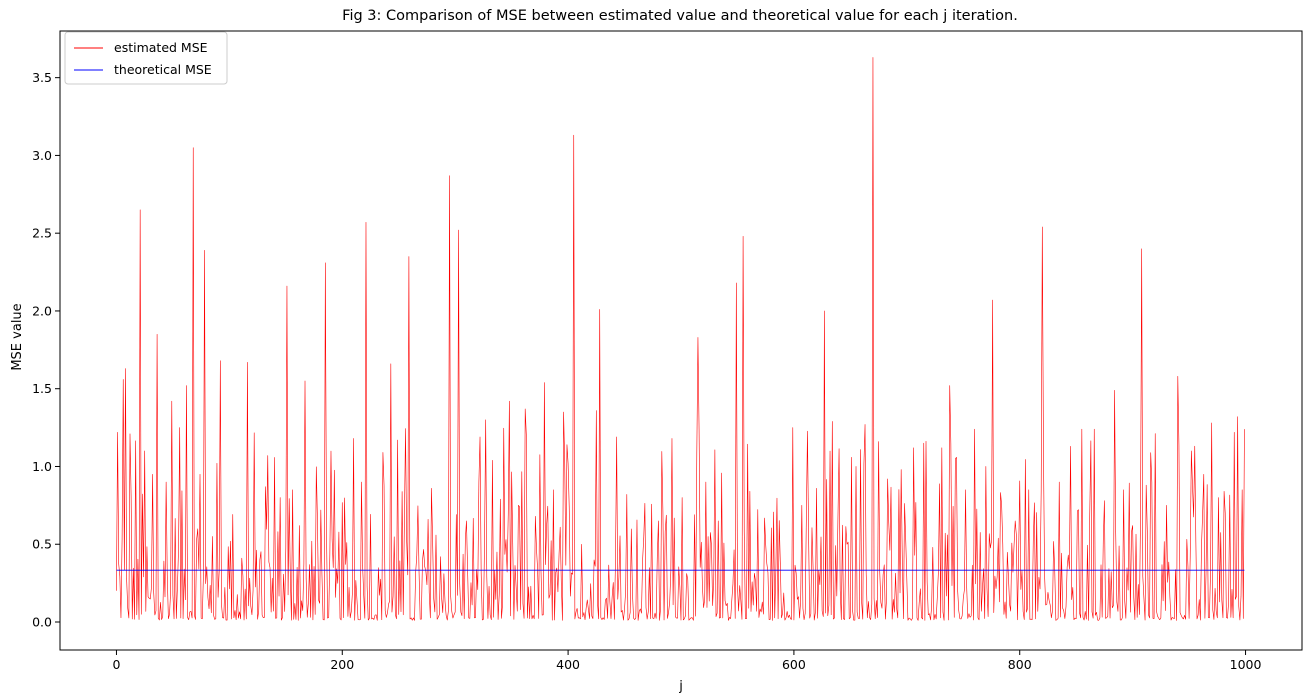 This screenshot has height=699, width=1314. What do you see at coordinates (46, 350) in the screenshot?
I see `y-axis: 0.0 0.5 1.0 1.5 2.0 2.5 3.0 3.5` at bounding box center [46, 350].